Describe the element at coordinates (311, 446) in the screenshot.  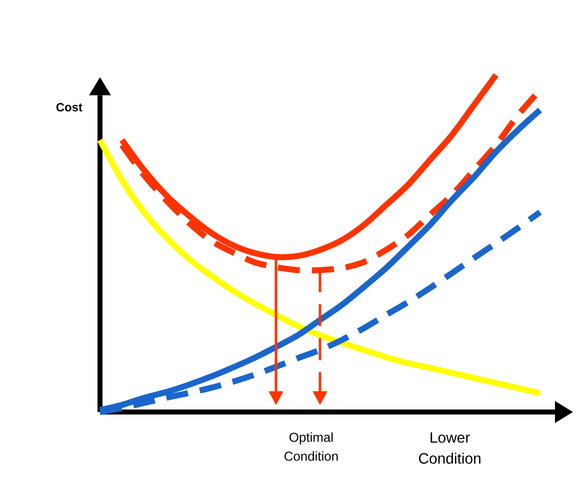
I see `text: Optimal Condition` at that location.